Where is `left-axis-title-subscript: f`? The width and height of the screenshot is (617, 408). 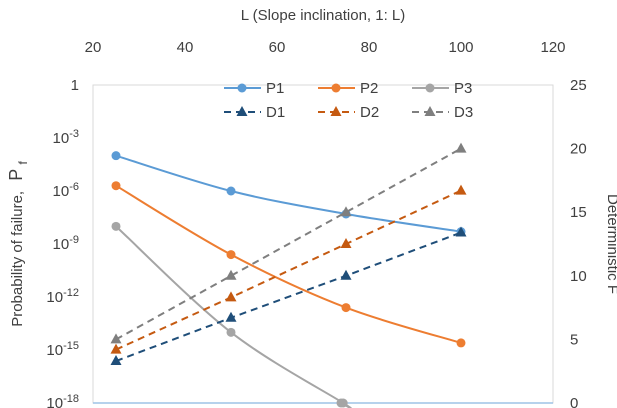 left-axis-title-subscript: f is located at coordinates (23, 163).